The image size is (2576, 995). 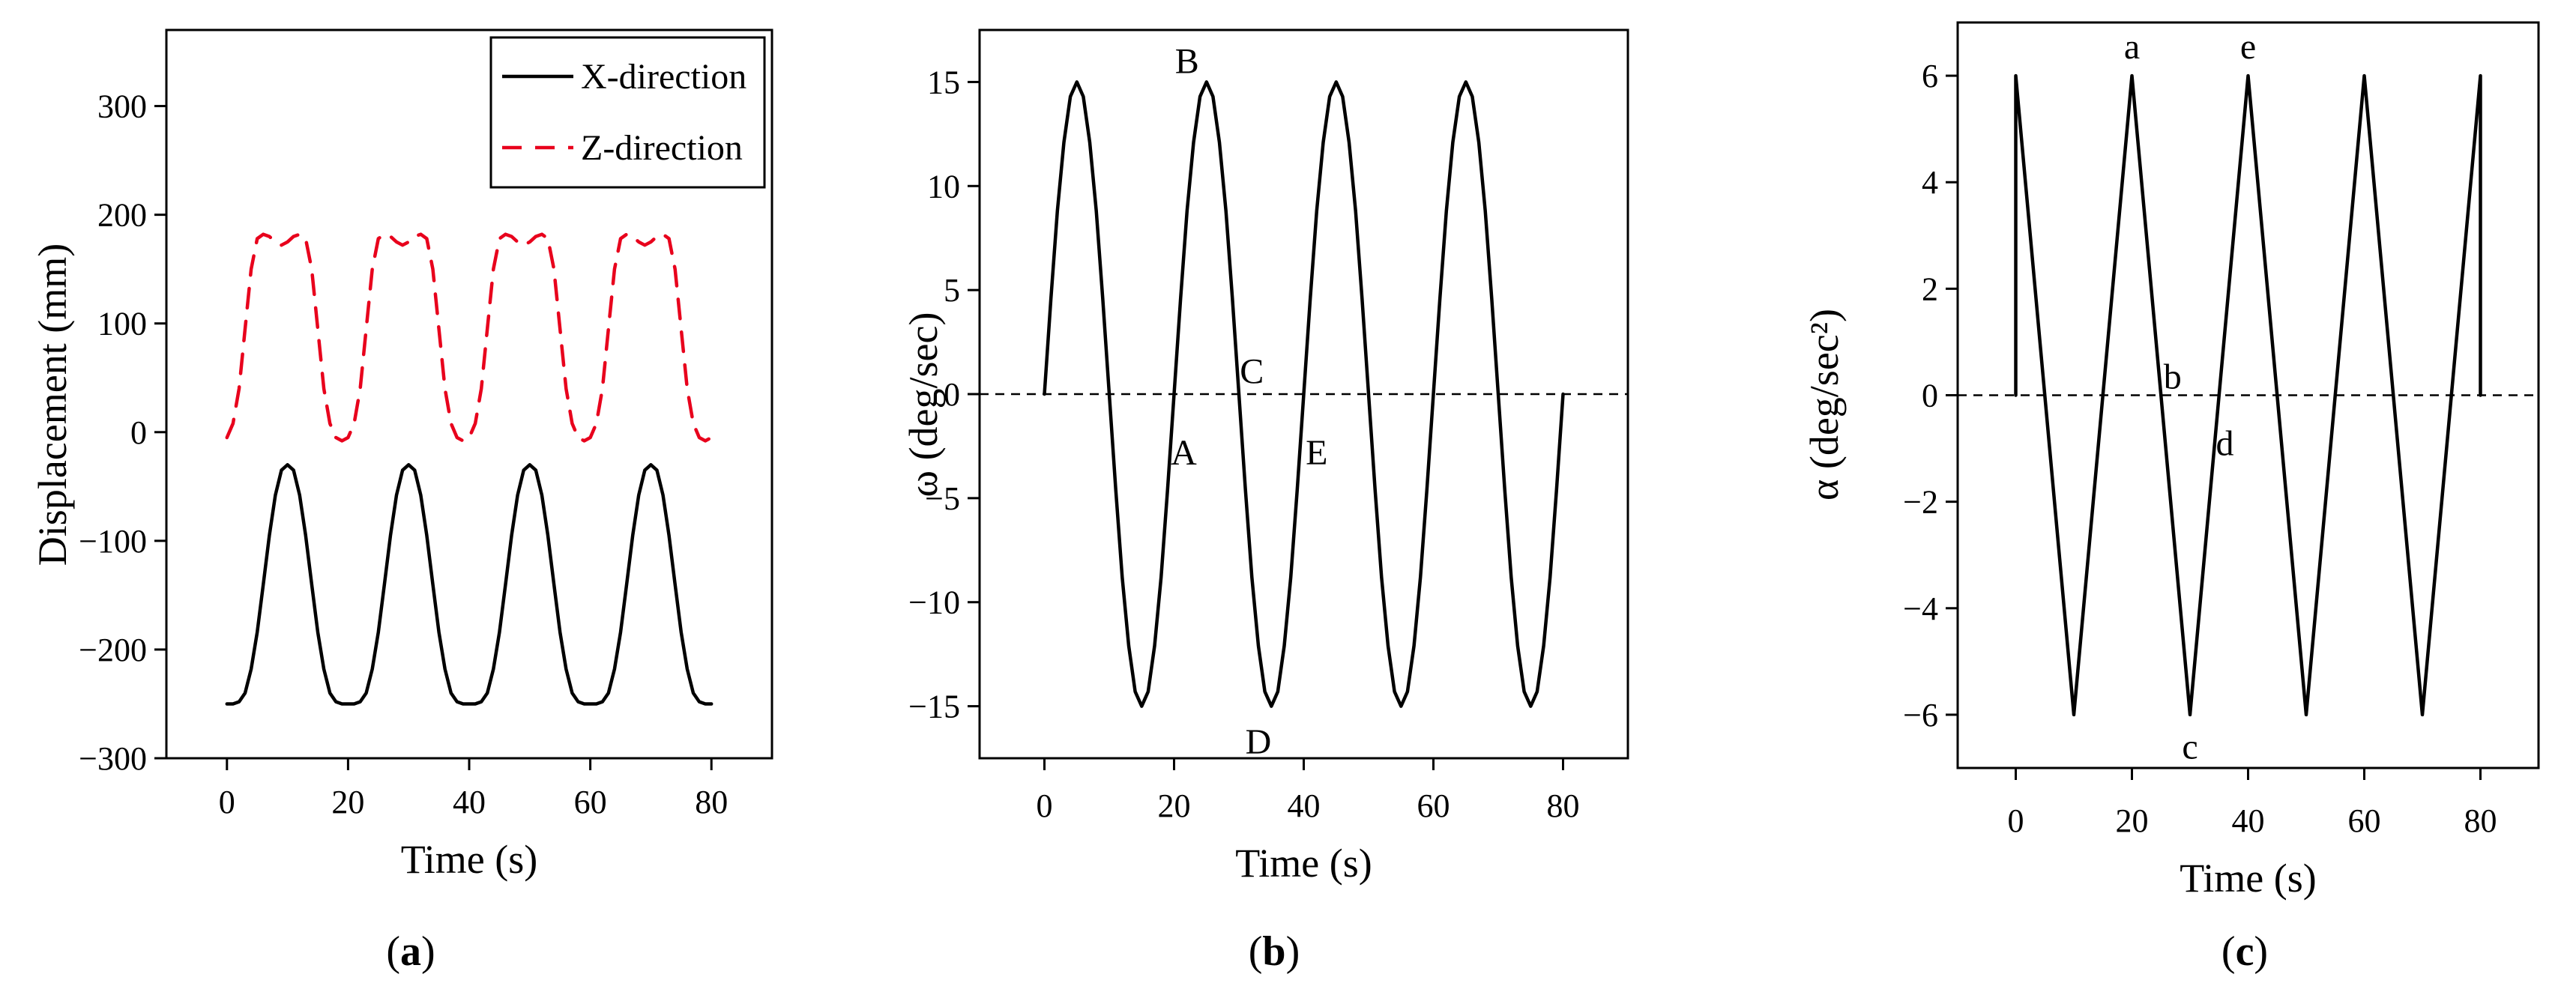 I want to click on annotation-label: b, so click(x=2173, y=377).